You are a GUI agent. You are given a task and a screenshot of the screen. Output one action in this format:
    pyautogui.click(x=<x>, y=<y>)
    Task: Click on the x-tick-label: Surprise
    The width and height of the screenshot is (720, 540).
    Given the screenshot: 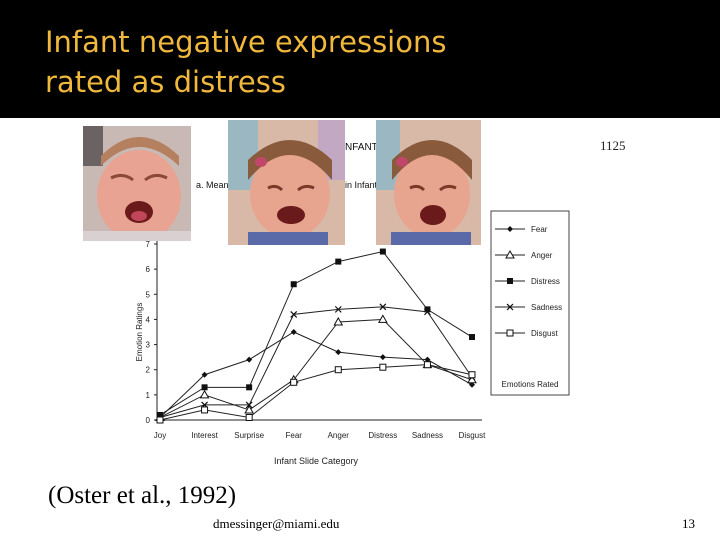 What is the action you would take?
    pyautogui.click(x=249, y=435)
    